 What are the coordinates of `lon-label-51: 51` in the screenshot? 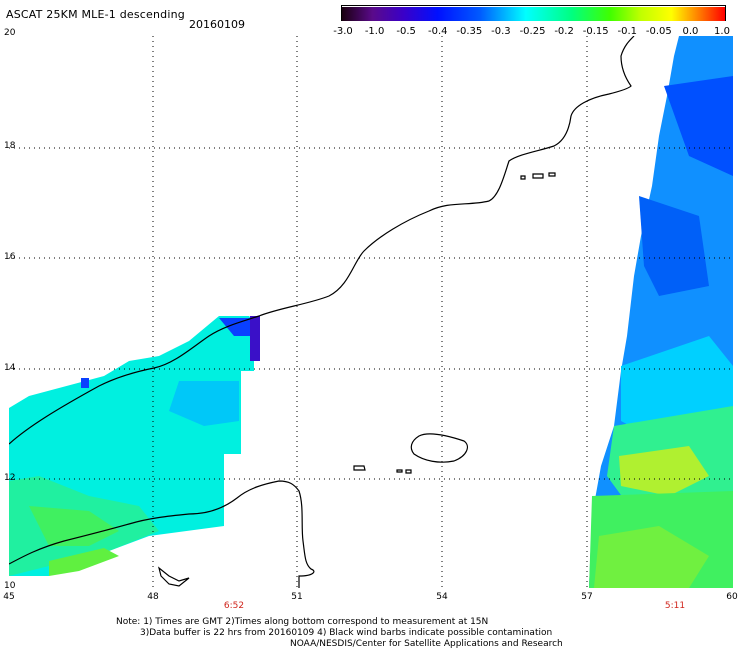 It's located at (297, 597).